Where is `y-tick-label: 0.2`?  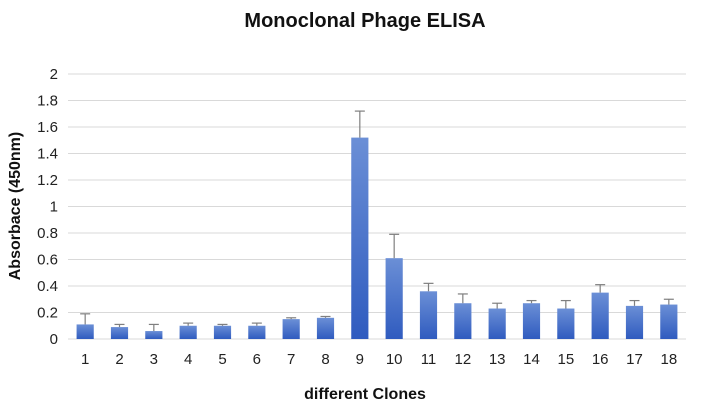 y-tick-label: 0.2 is located at coordinates (47, 313).